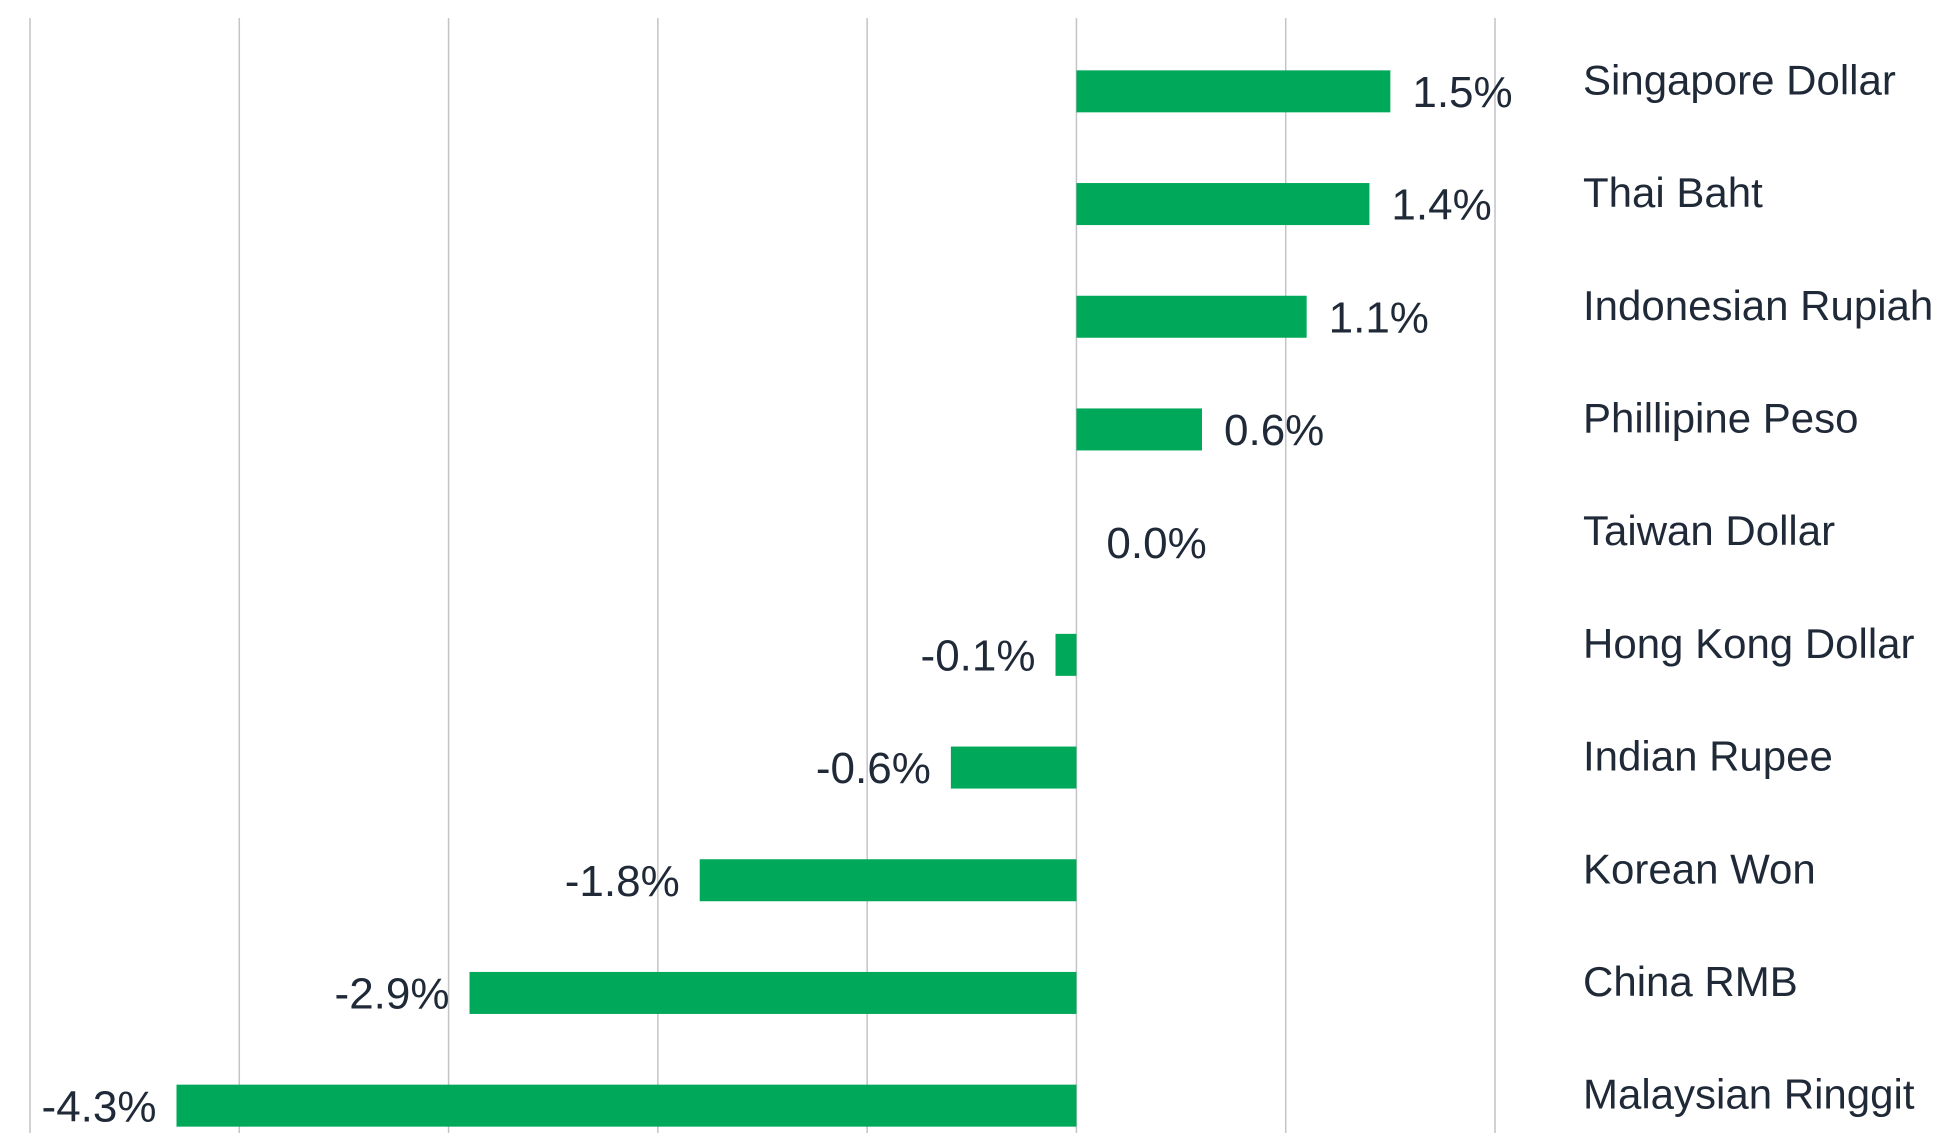 Image resolution: width=1938 pixels, height=1144 pixels. What do you see at coordinates (1739, 79) in the screenshot?
I see `category-label: Singapore Dollar` at bounding box center [1739, 79].